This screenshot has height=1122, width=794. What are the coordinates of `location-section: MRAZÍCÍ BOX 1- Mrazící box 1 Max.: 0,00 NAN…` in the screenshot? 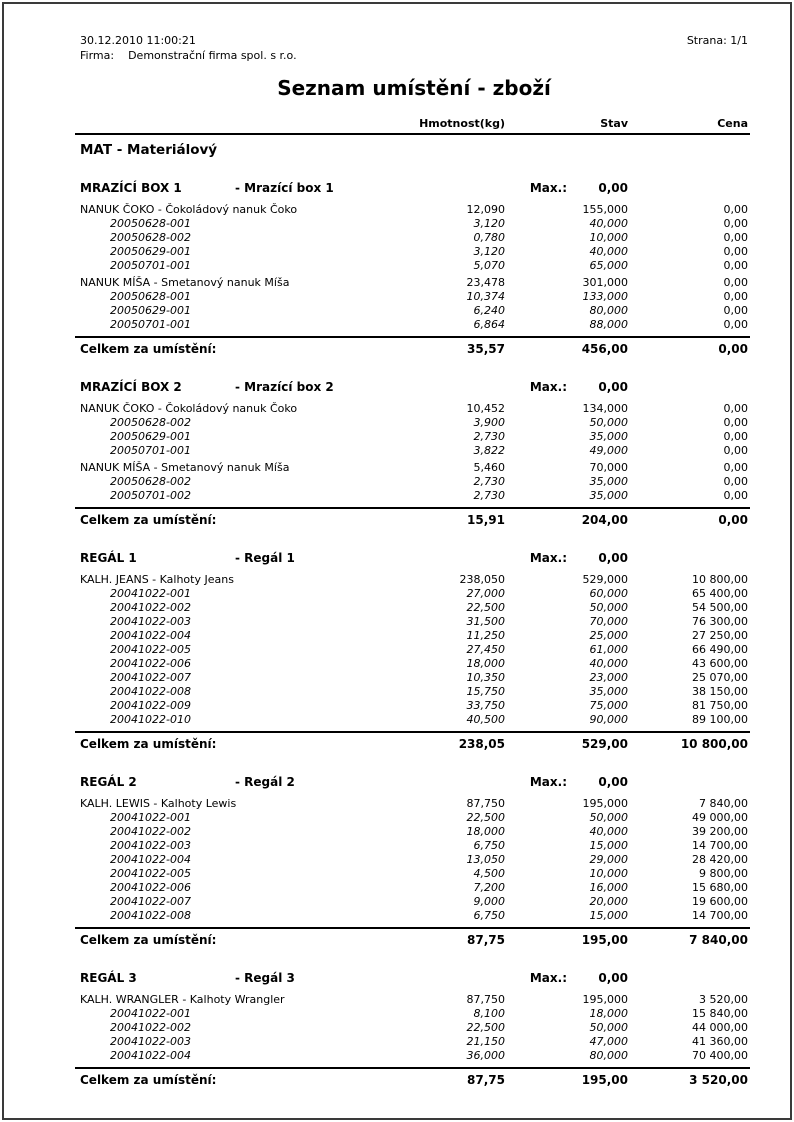 It's located at (412, 269).